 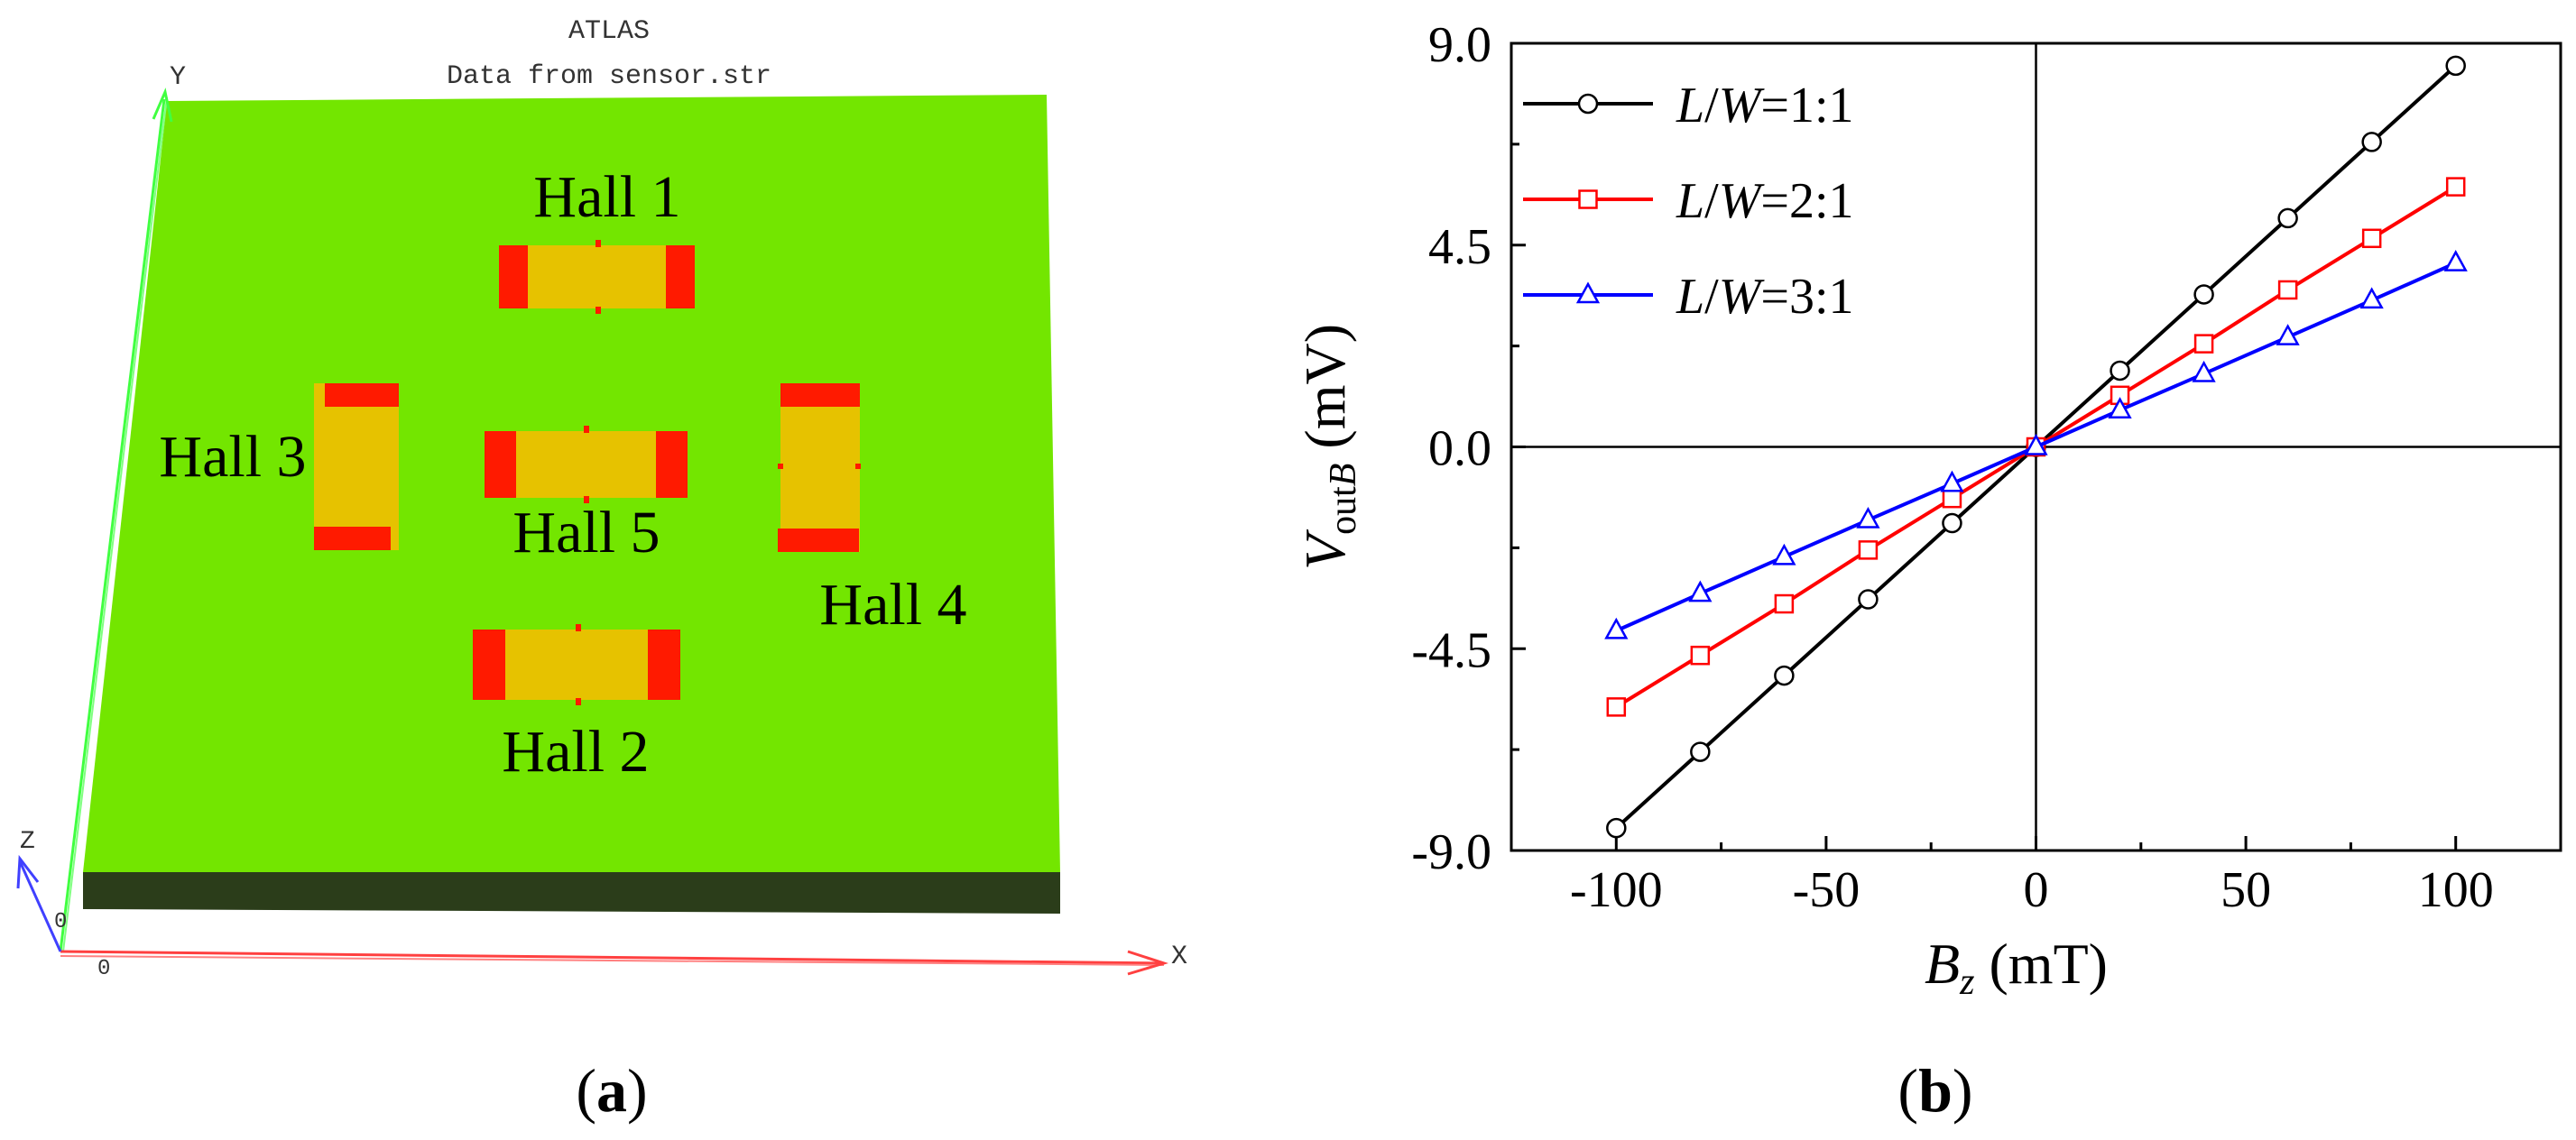 I want to click on hall-2-contact-left, so click(x=489, y=665).